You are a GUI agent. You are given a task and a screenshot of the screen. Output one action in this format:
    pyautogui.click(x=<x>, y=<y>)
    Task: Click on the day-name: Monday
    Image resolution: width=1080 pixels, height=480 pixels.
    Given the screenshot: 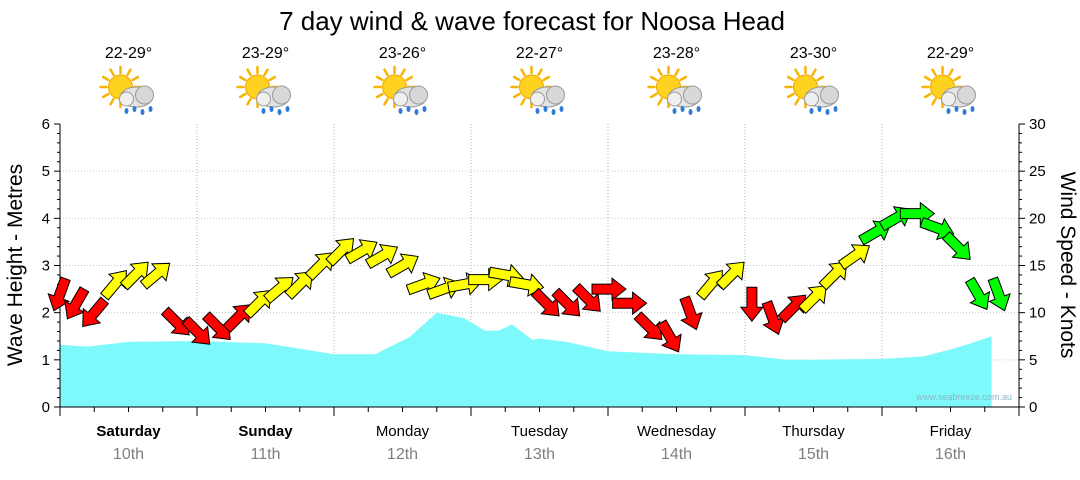 What is the action you would take?
    pyautogui.click(x=403, y=431)
    